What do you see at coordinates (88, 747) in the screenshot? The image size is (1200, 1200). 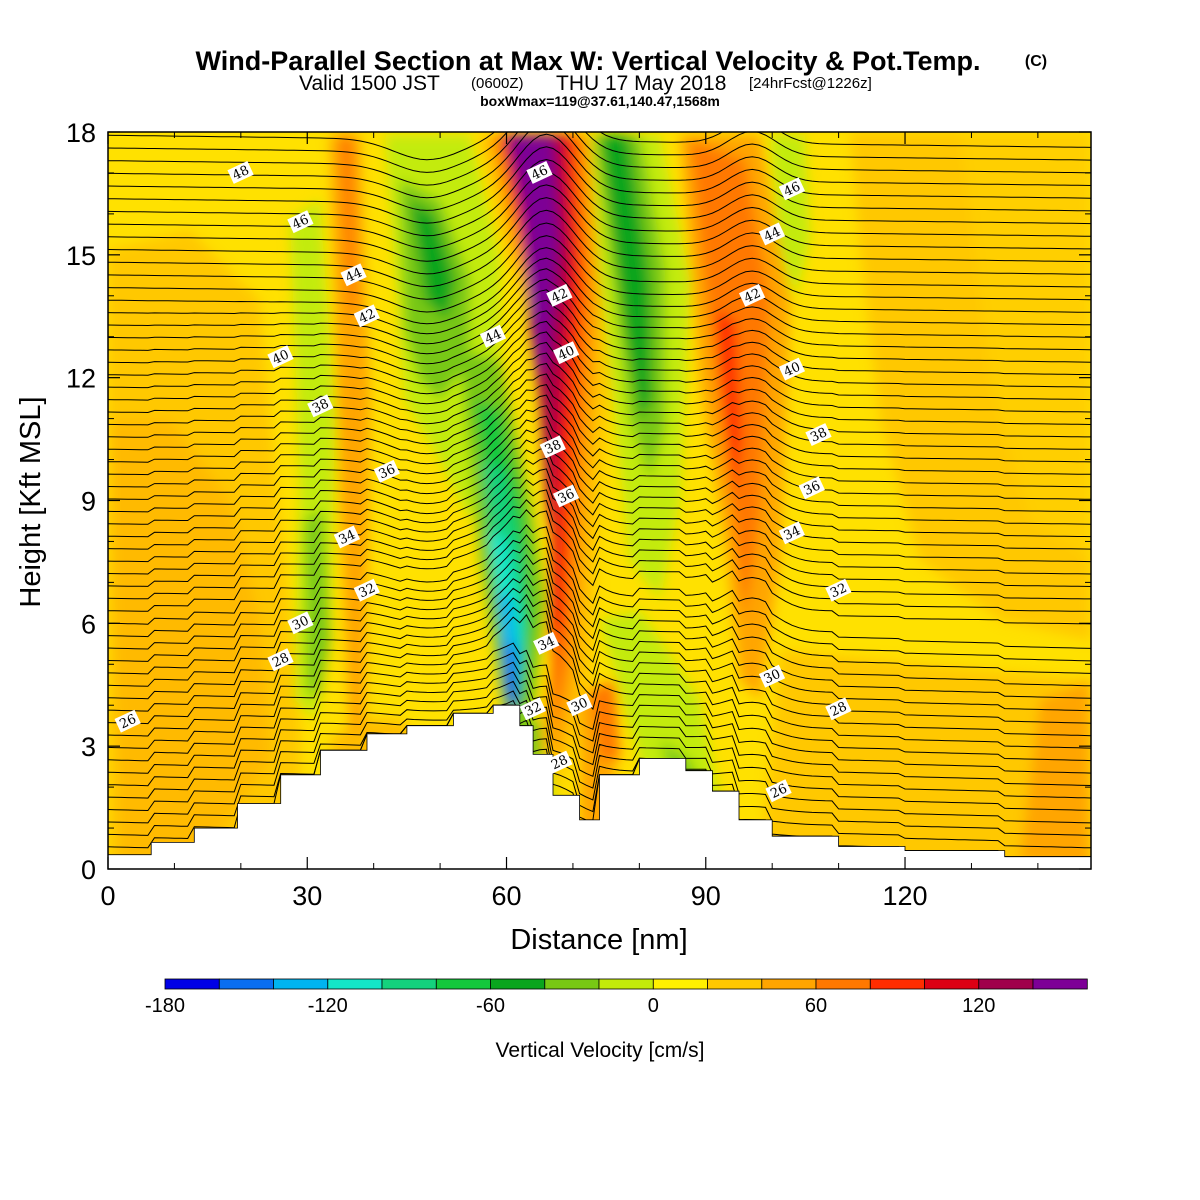 I see `y-tick-label: 3` at bounding box center [88, 747].